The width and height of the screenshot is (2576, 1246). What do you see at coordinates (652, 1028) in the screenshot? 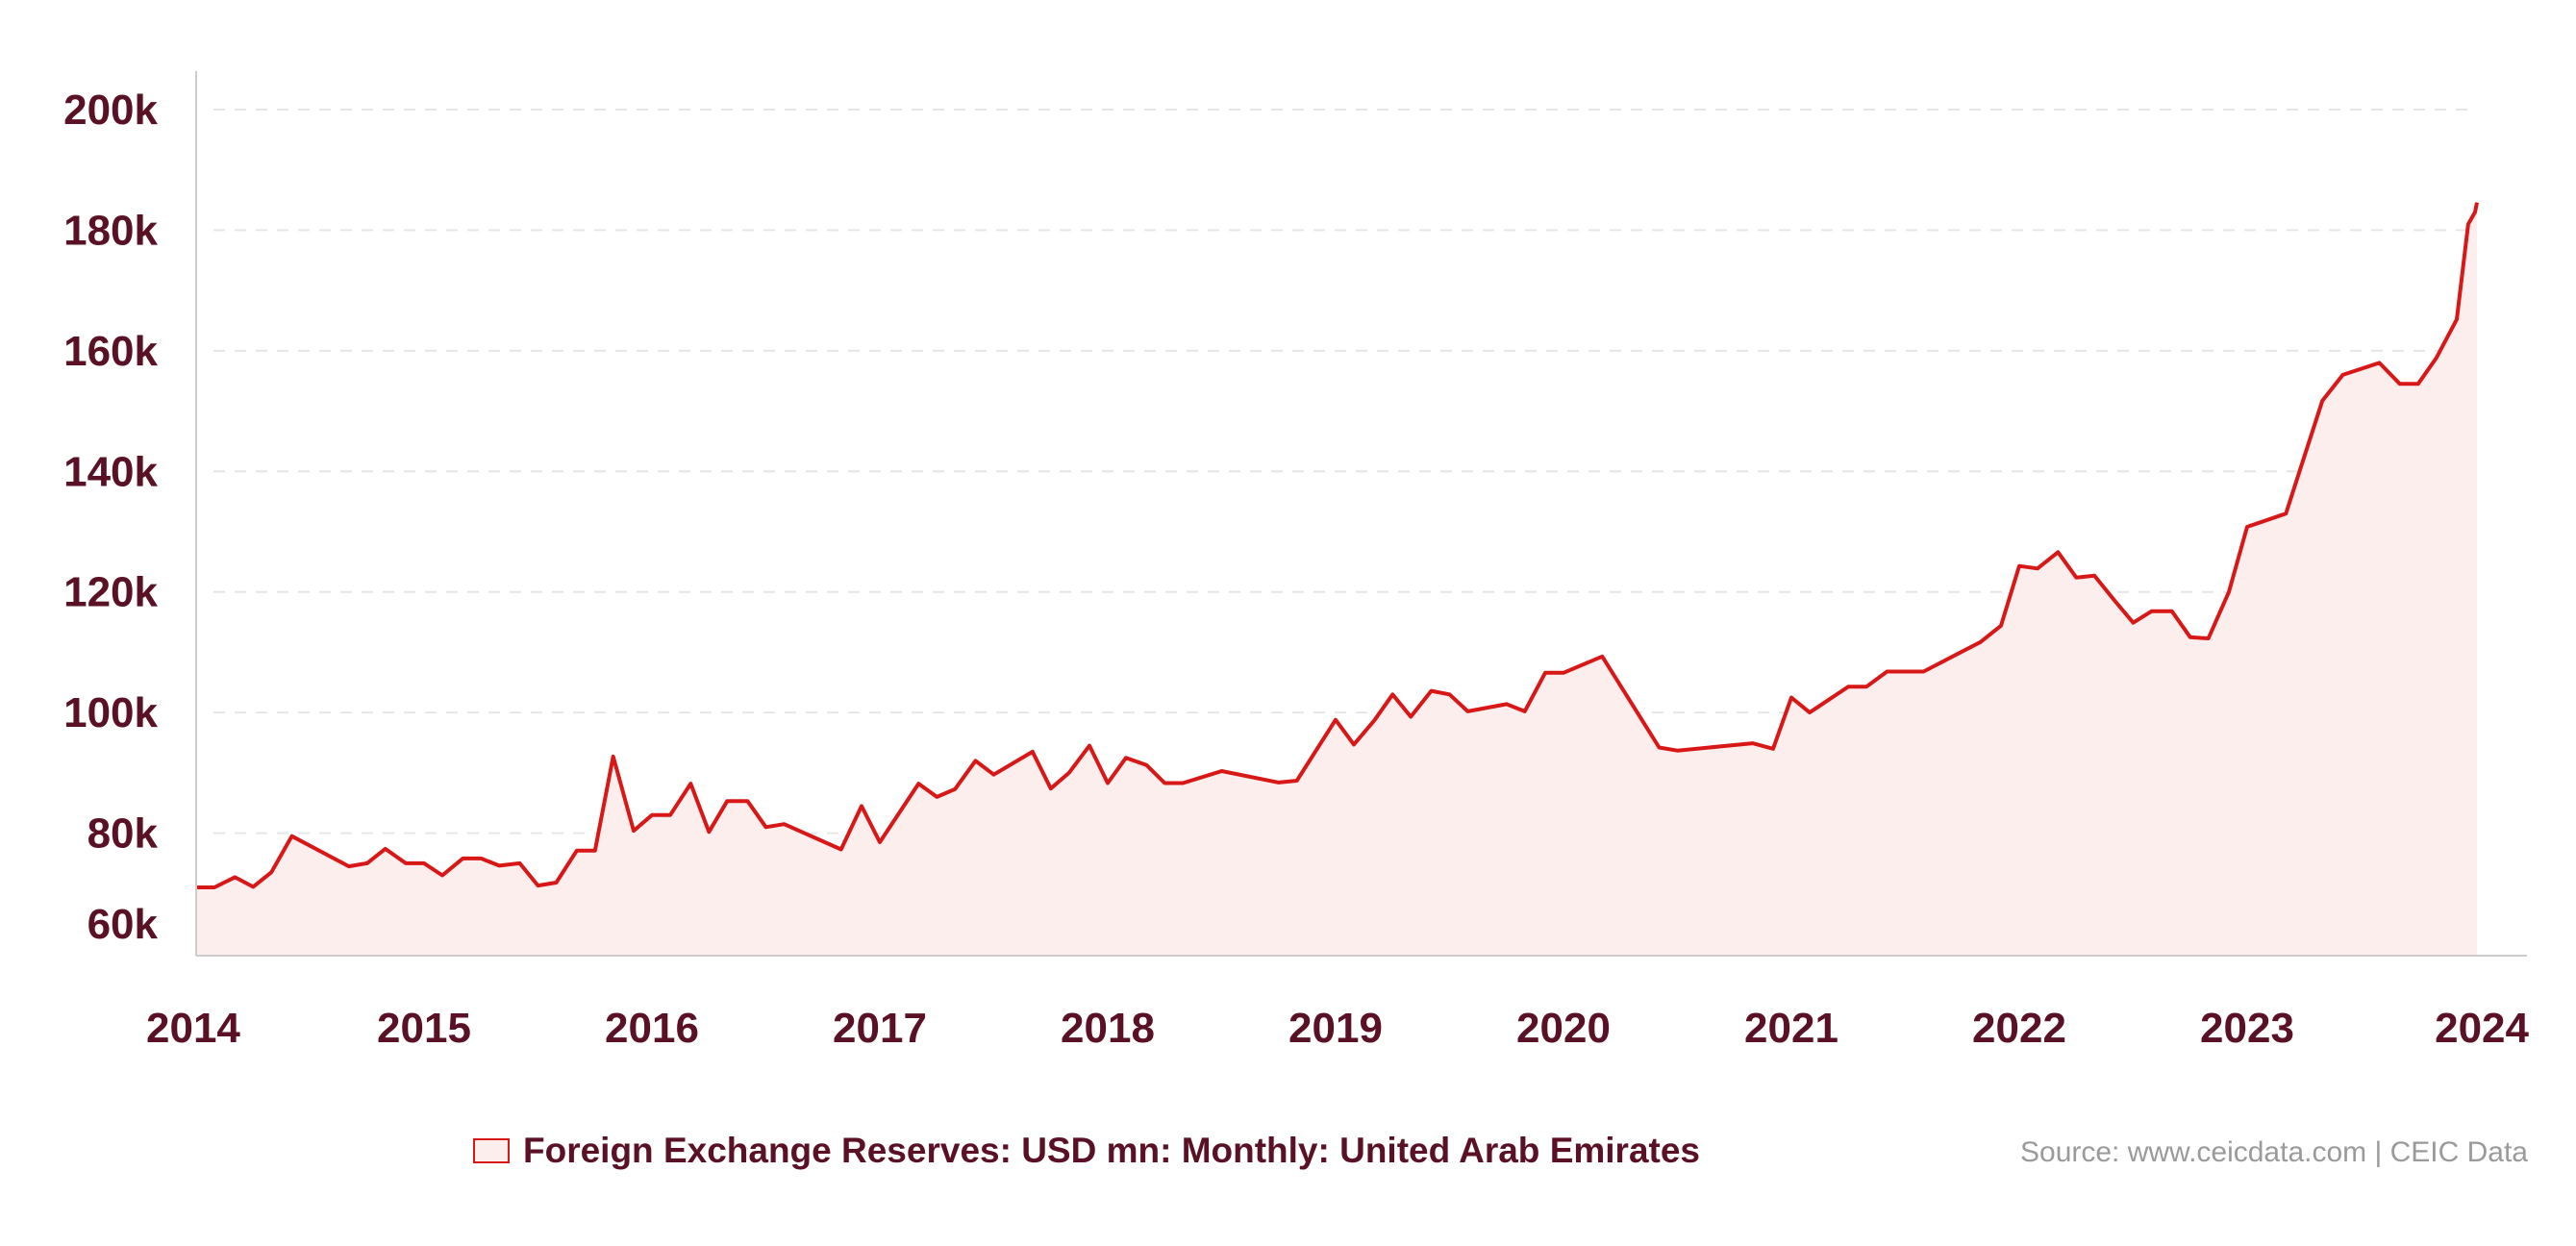
I see `x-tick-label: 2016` at bounding box center [652, 1028].